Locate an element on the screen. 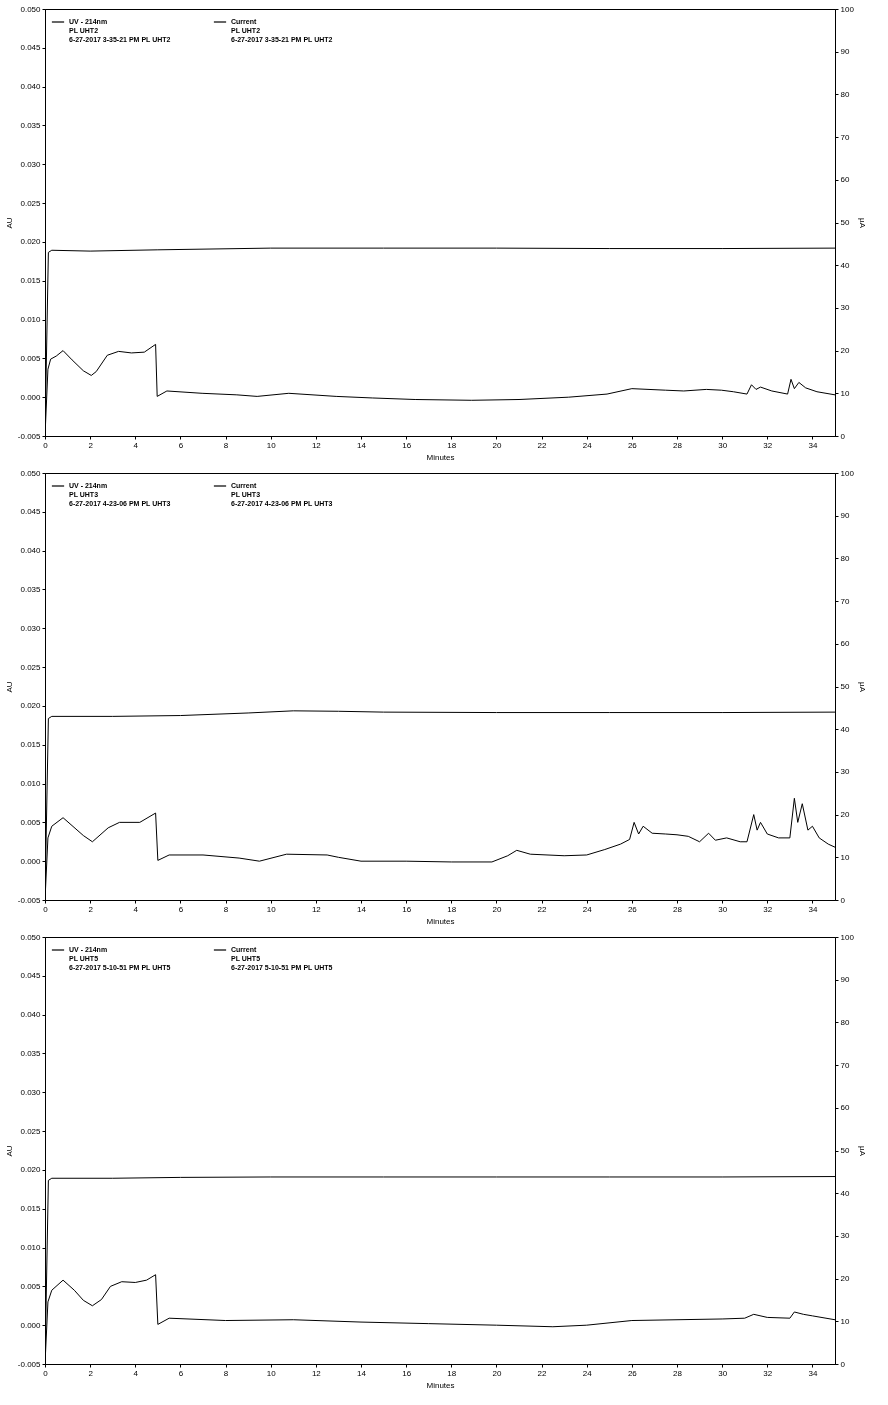 Image resolution: width=888 pixels, height=1405 pixels. y-tick-label: 0.000 is located at coordinates (31, 861).